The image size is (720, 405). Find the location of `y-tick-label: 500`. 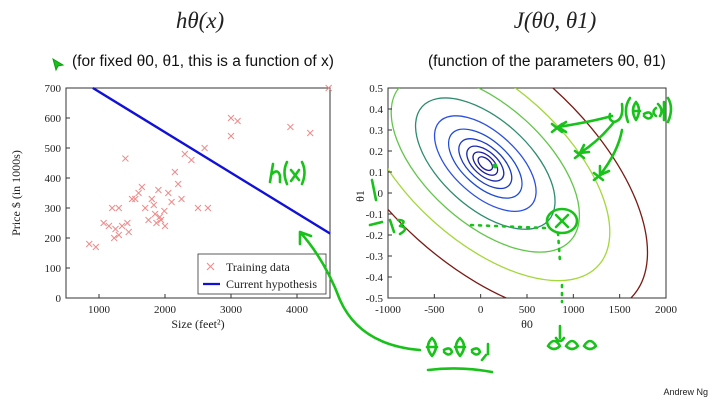

y-tick-label: 500 is located at coordinates (53, 149).